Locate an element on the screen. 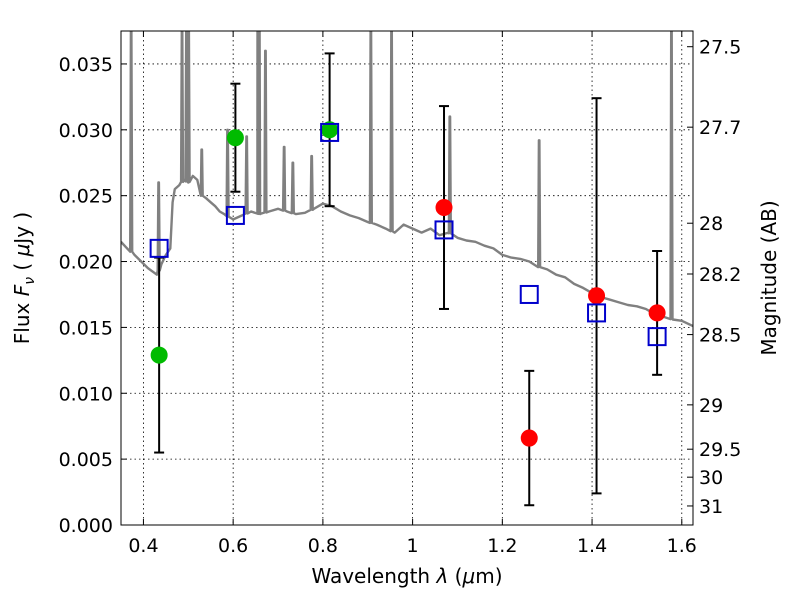 Image resolution: width=800 pixels, height=600 pixels. x-tick-label: 0.8 is located at coordinates (323, 546).